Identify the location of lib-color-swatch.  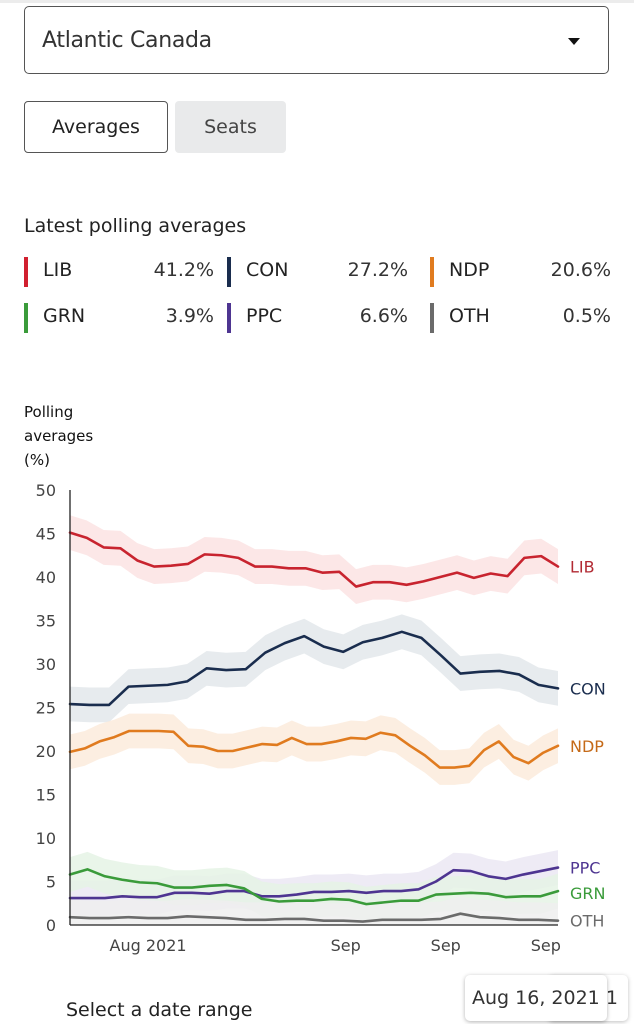
(26, 272).